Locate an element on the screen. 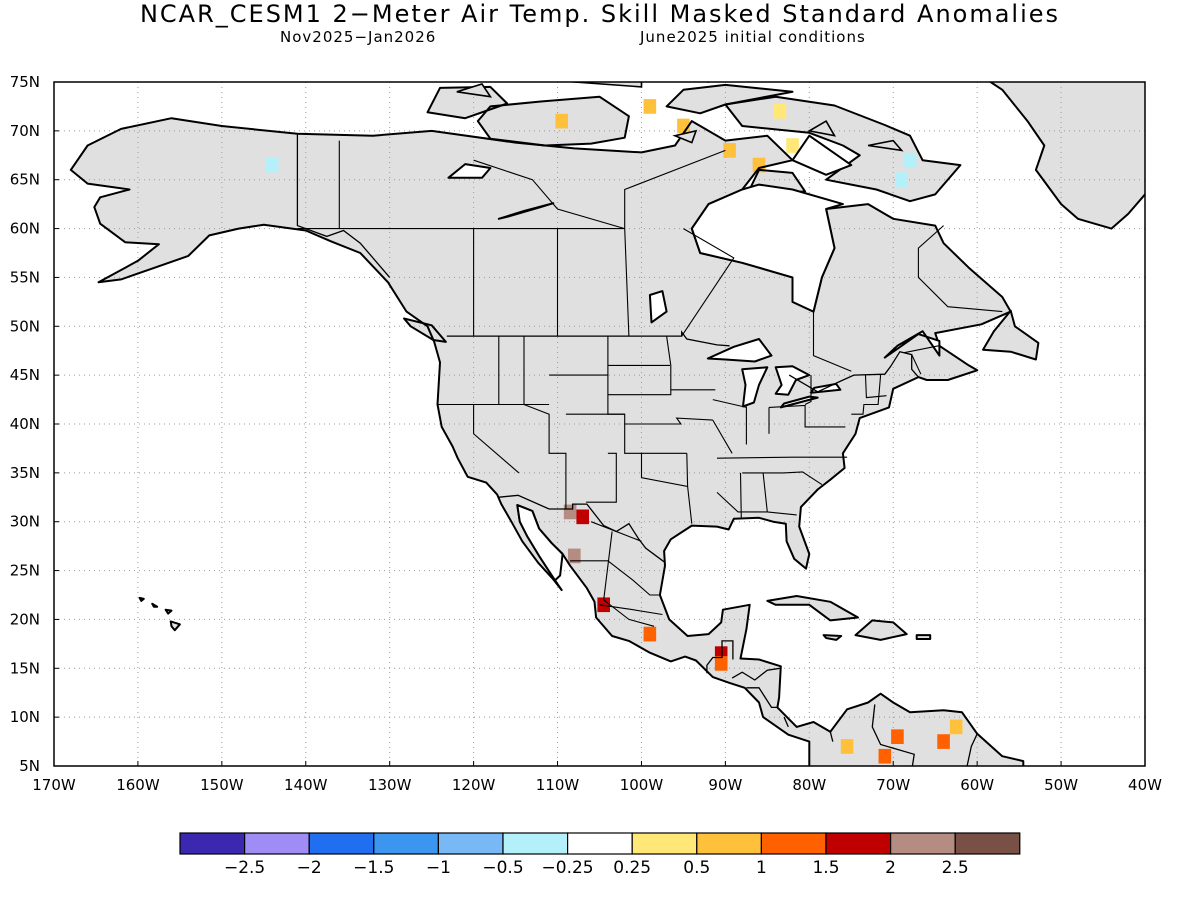 The height and width of the screenshot is (900, 1200). water-hudson-bay is located at coordinates (767, 248).